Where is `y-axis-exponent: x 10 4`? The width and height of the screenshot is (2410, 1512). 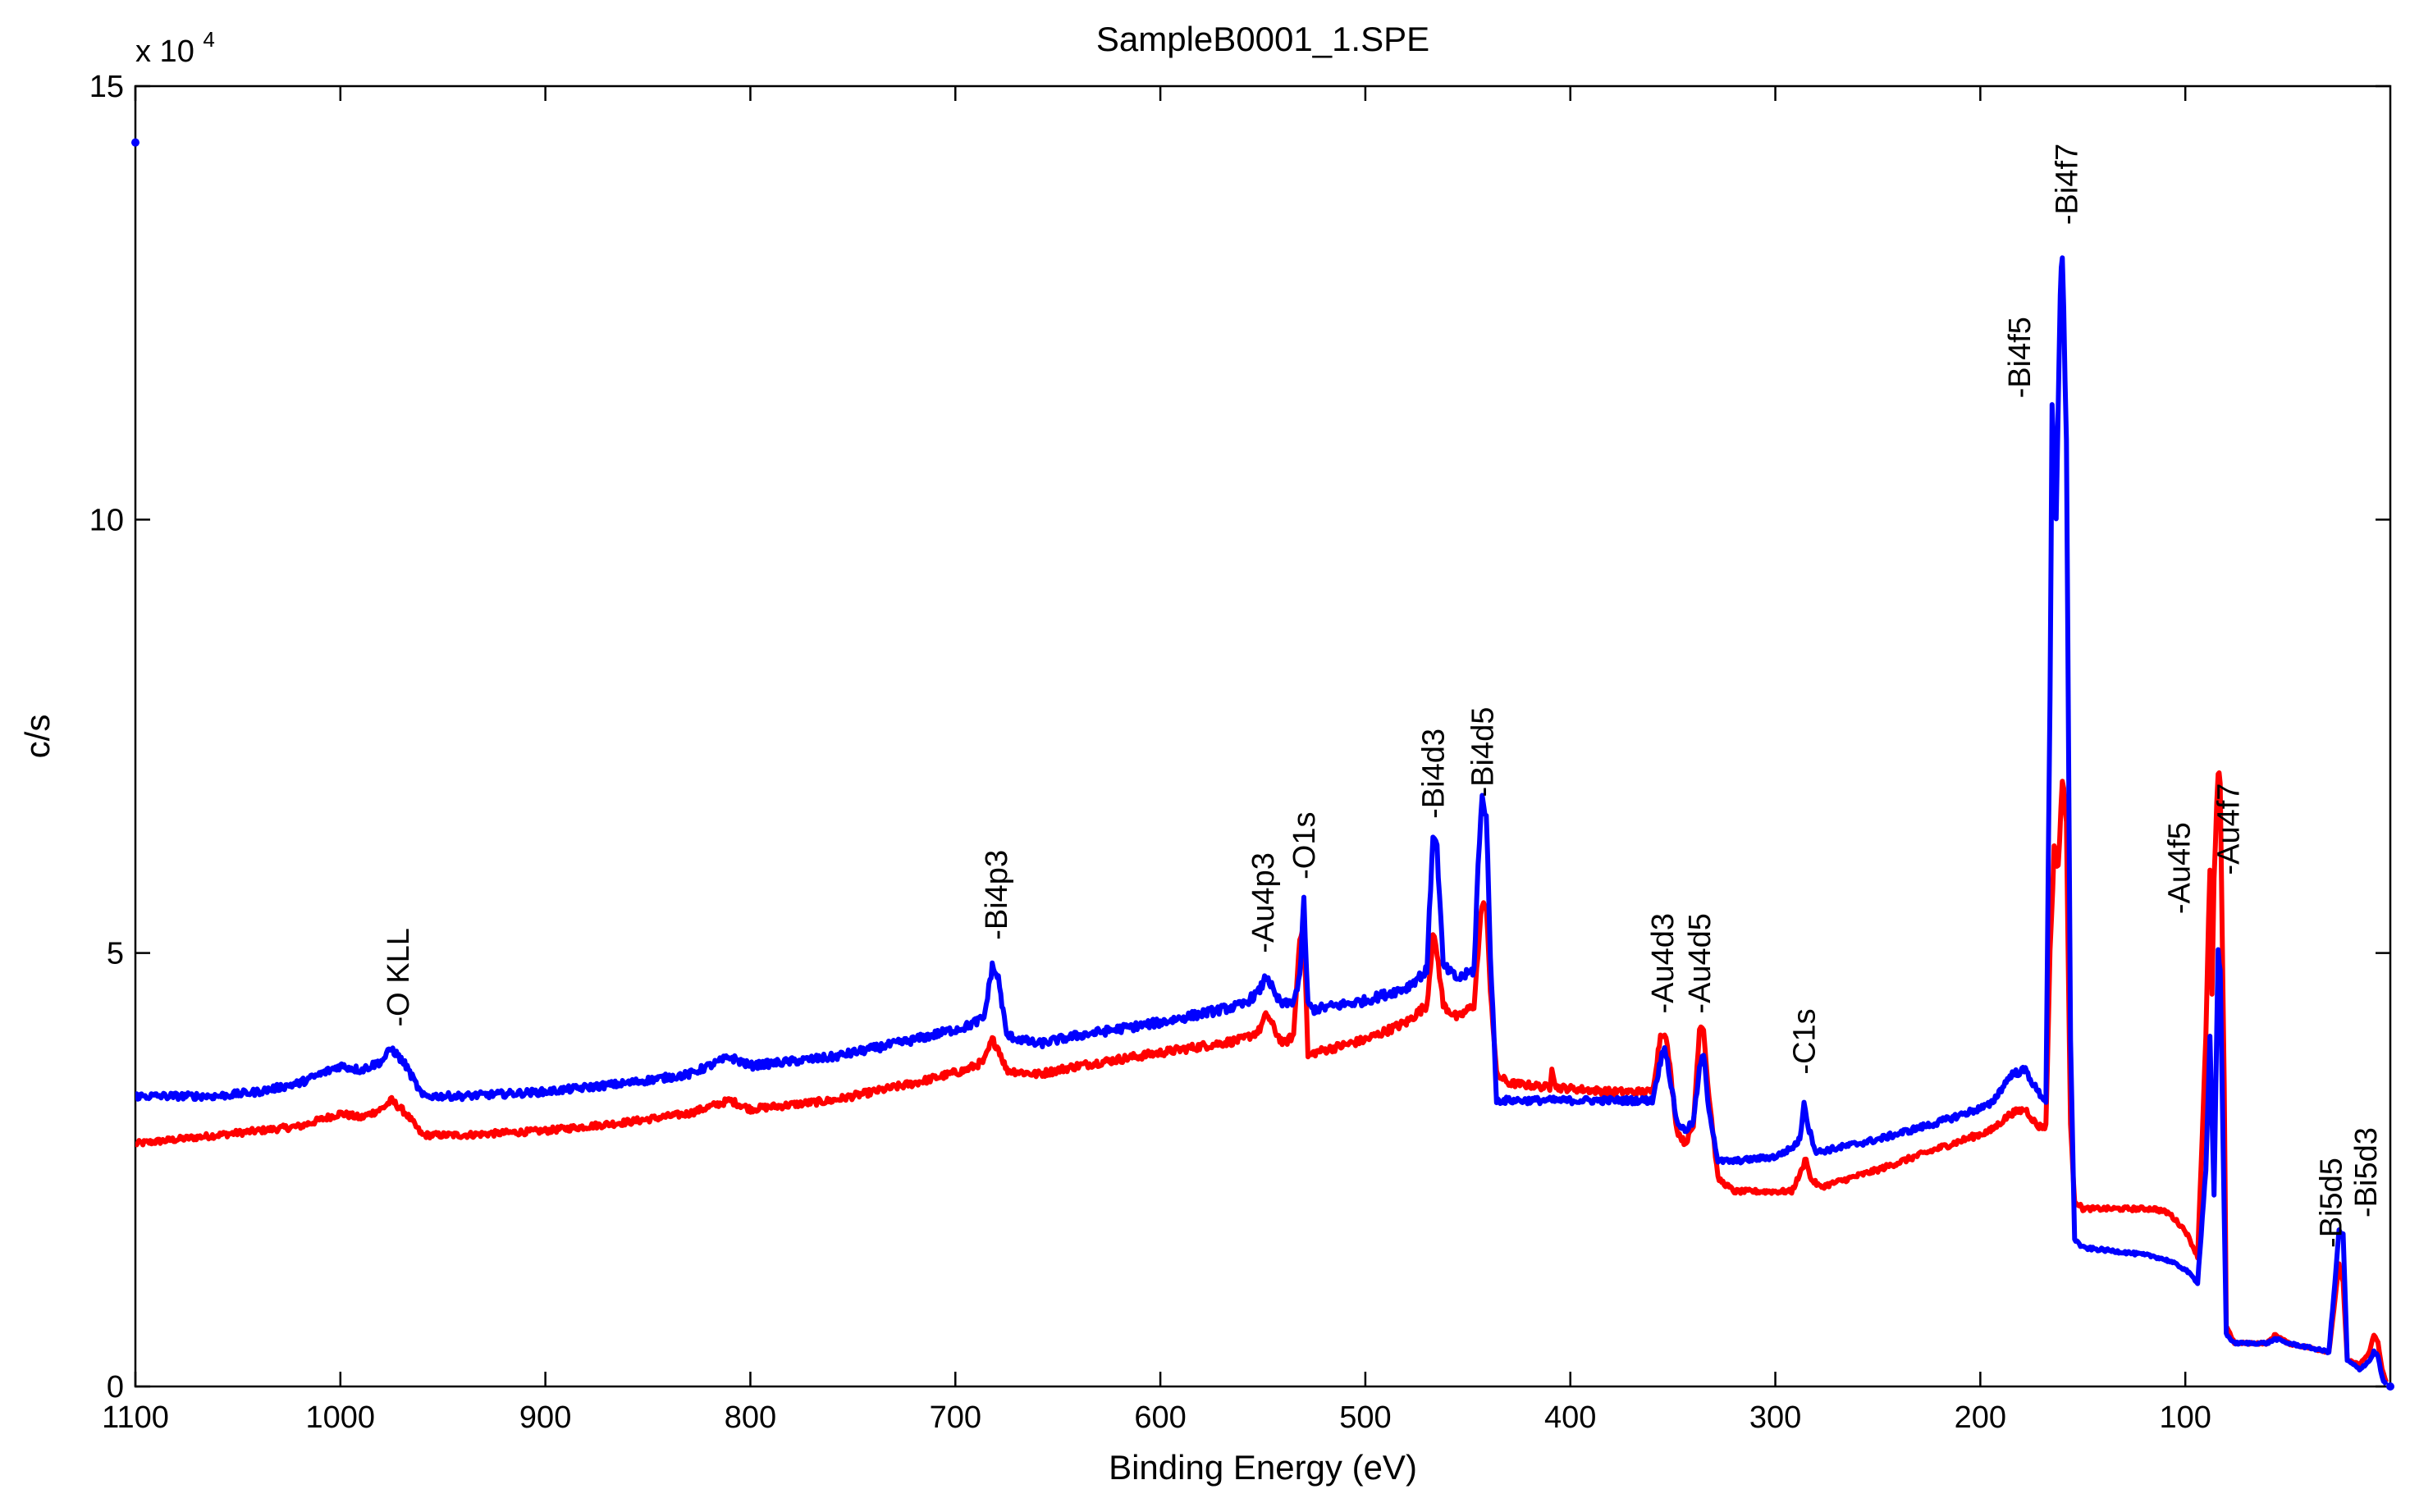 y-axis-exponent: x 10 4 is located at coordinates (175, 48).